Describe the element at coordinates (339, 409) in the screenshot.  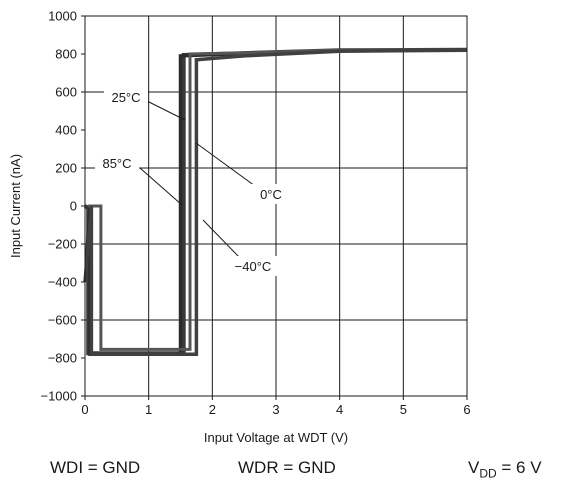
I see `x-tick-label: 4` at that location.